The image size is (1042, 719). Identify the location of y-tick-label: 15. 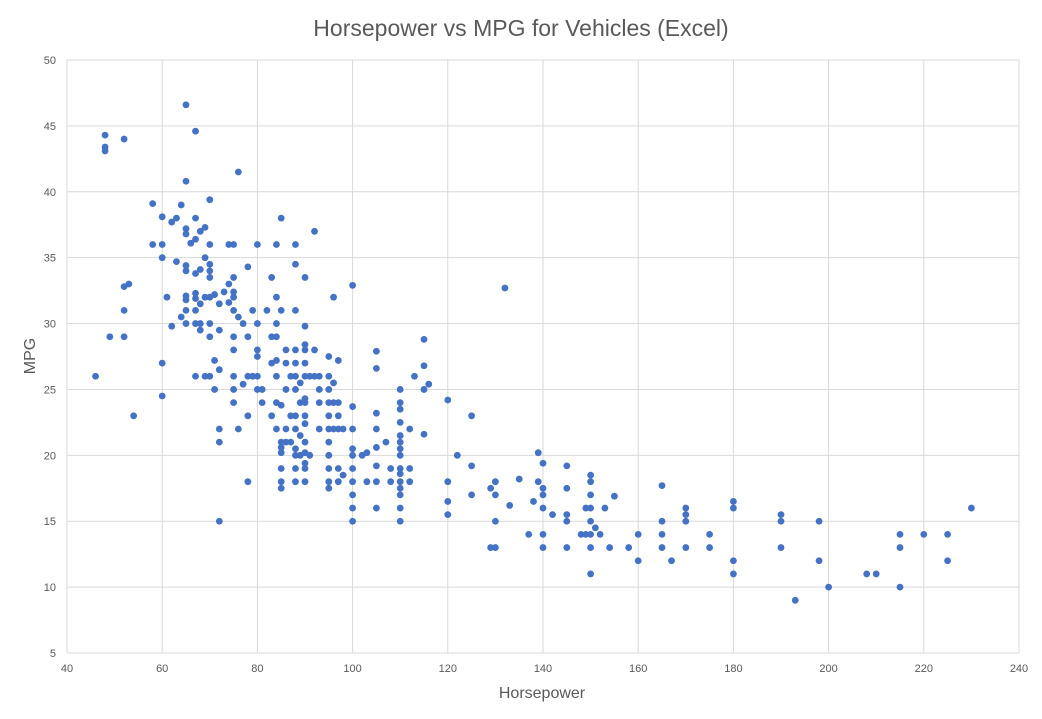
(50, 522).